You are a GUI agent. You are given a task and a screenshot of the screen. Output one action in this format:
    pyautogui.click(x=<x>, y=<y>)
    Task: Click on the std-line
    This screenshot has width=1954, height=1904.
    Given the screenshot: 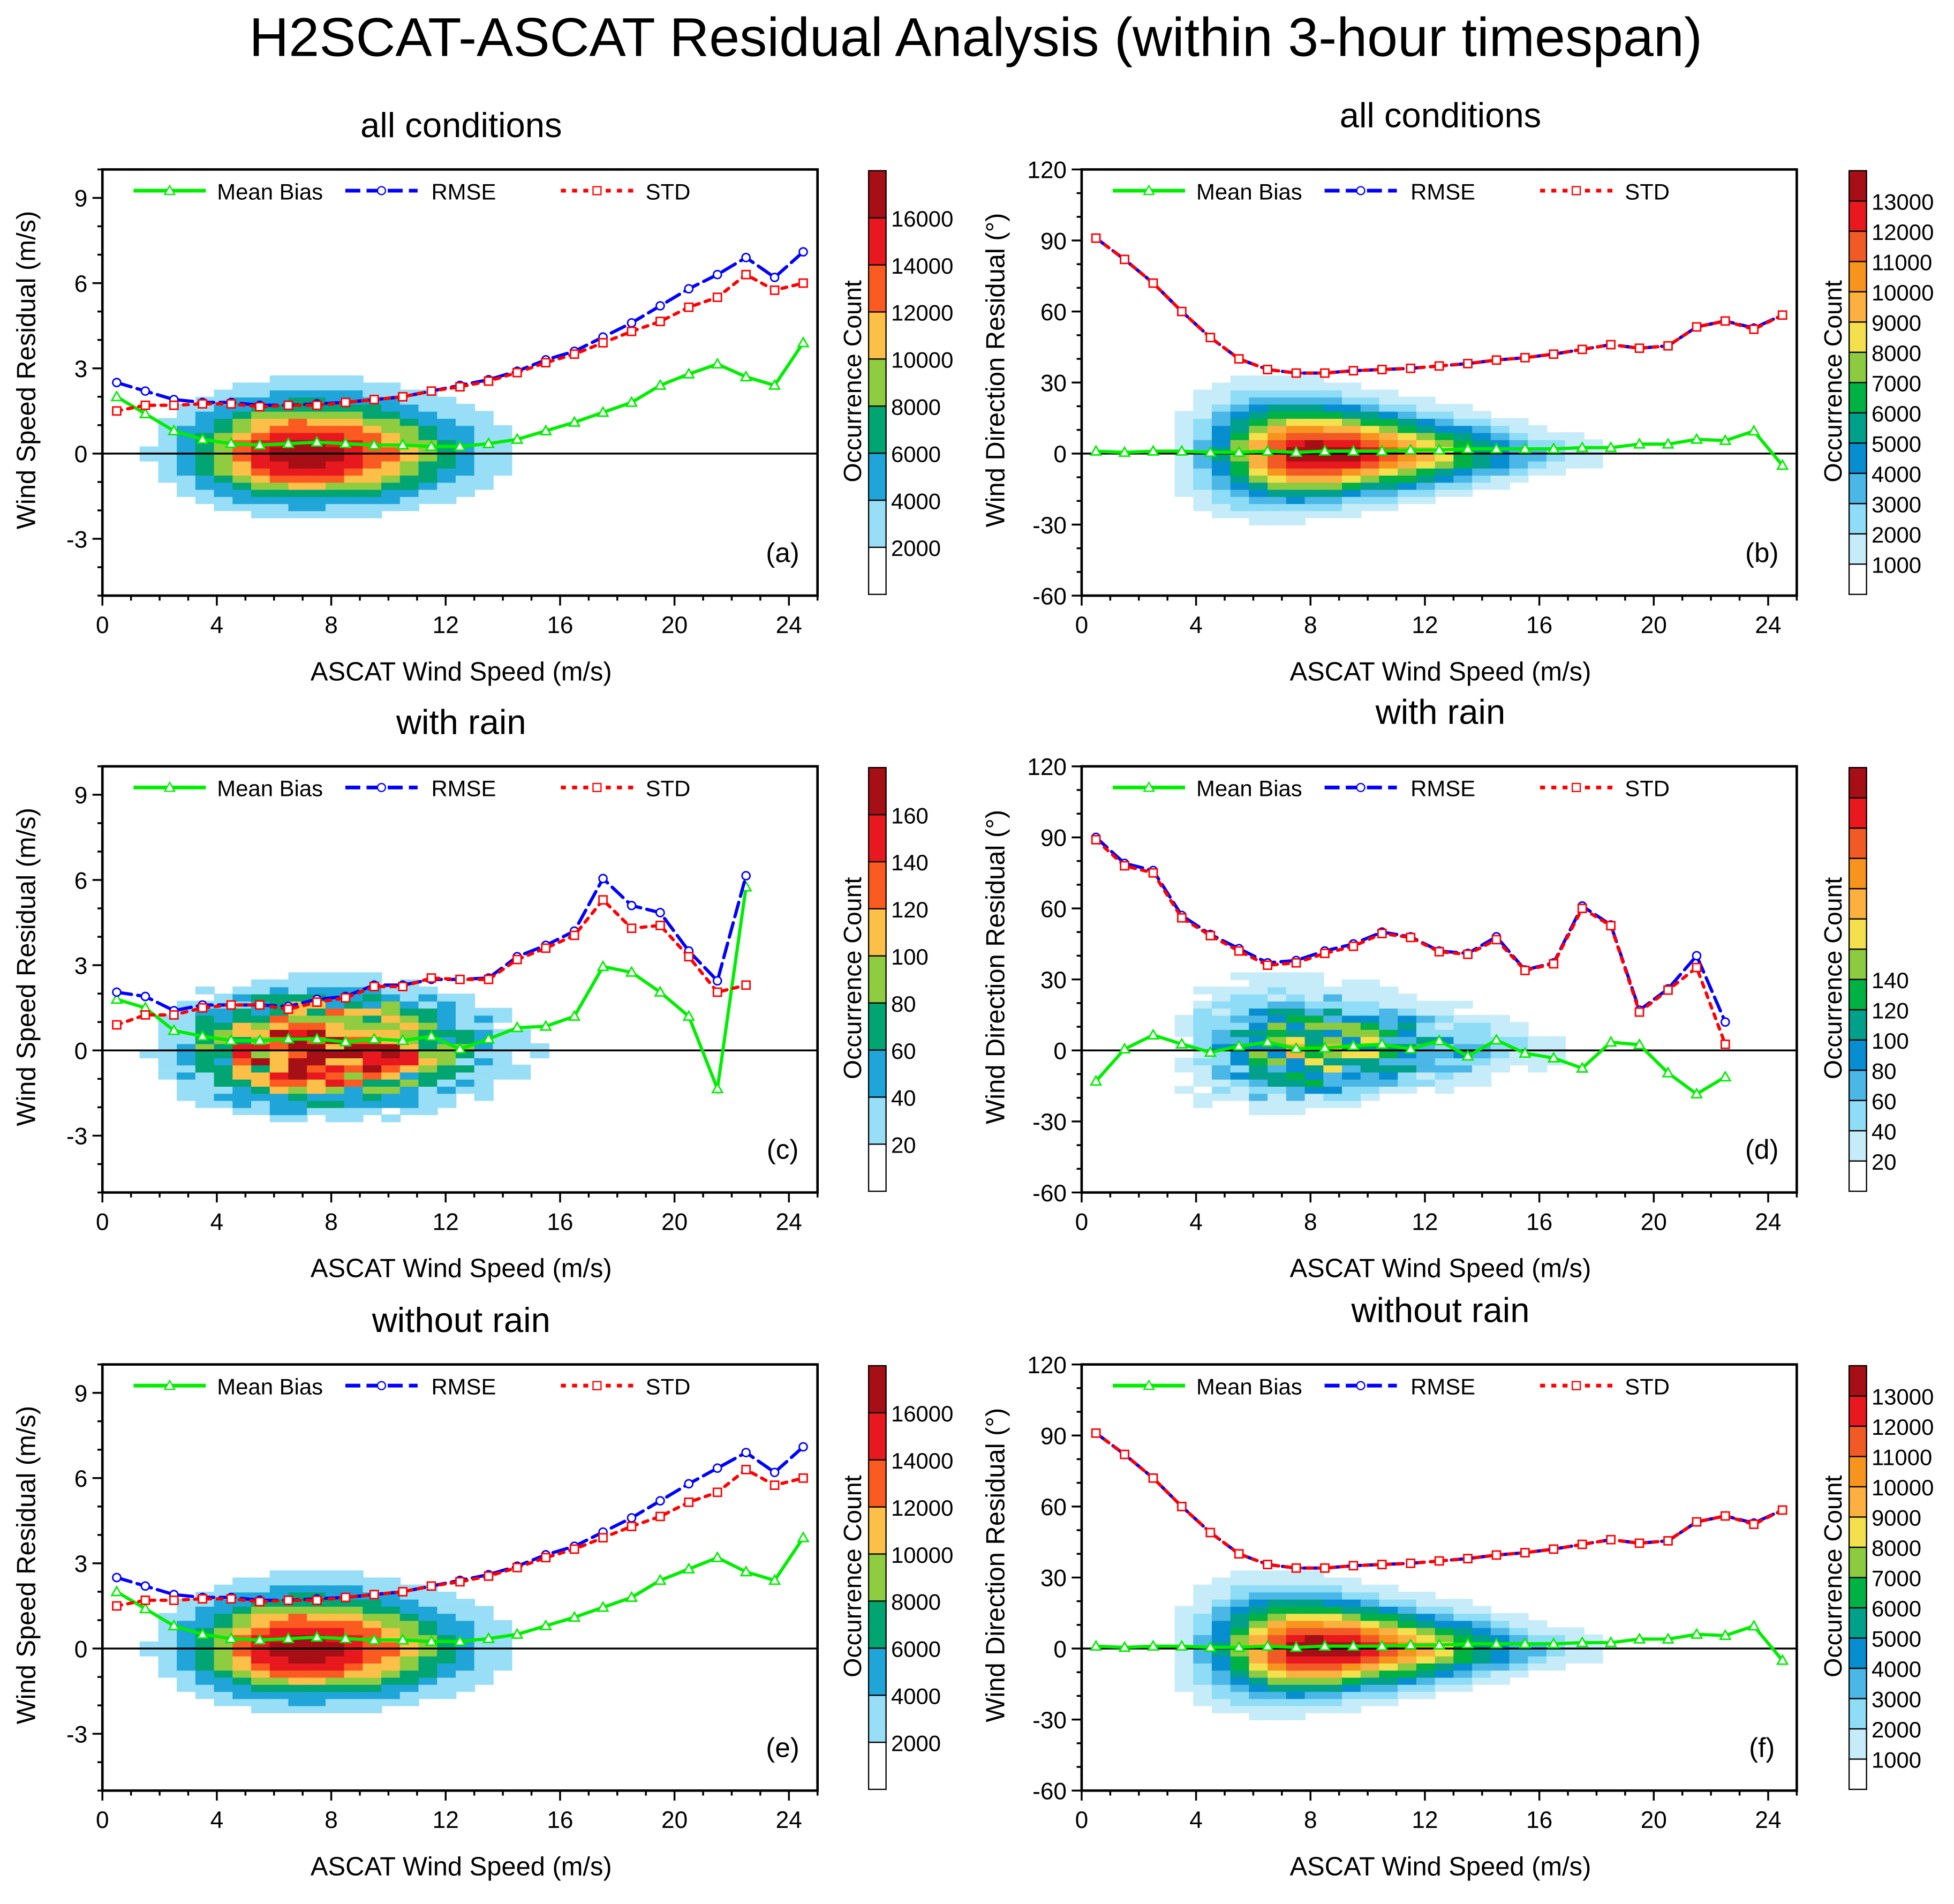 What is the action you would take?
    pyautogui.click(x=1439, y=1500)
    